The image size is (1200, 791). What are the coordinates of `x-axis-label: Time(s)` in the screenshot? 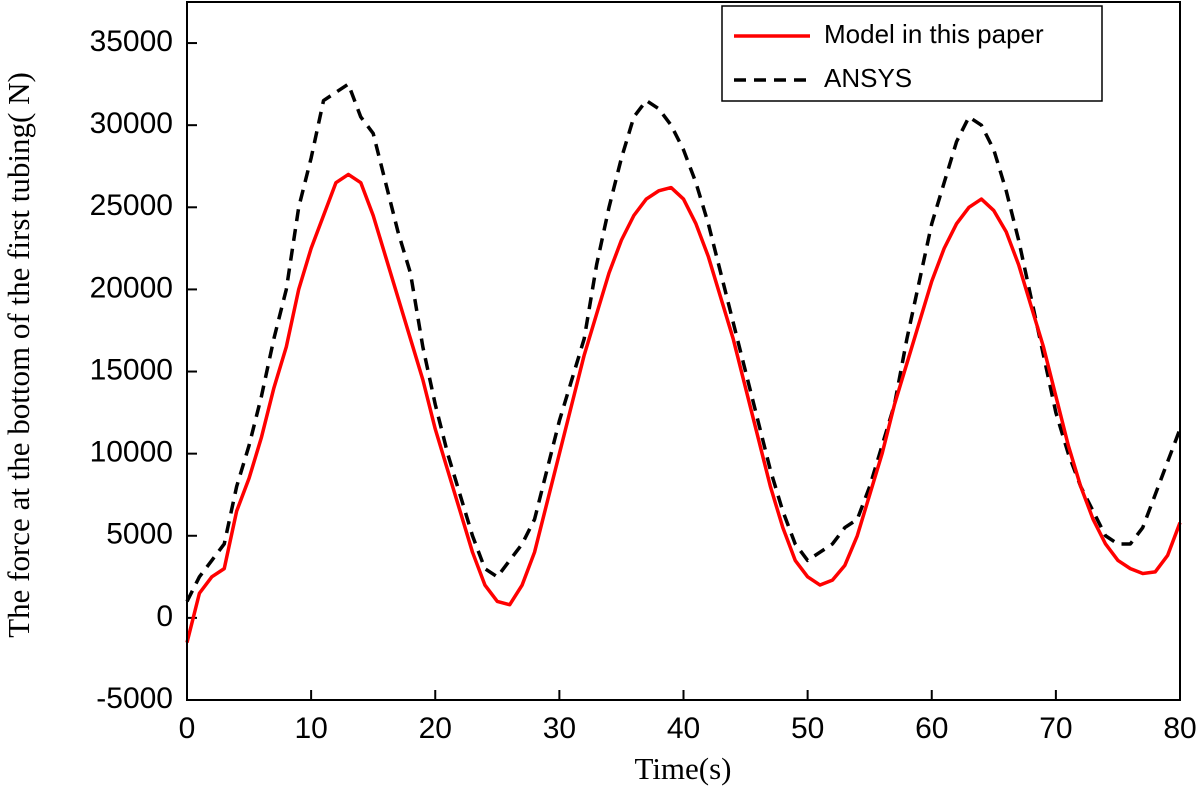 It's located at (682, 768).